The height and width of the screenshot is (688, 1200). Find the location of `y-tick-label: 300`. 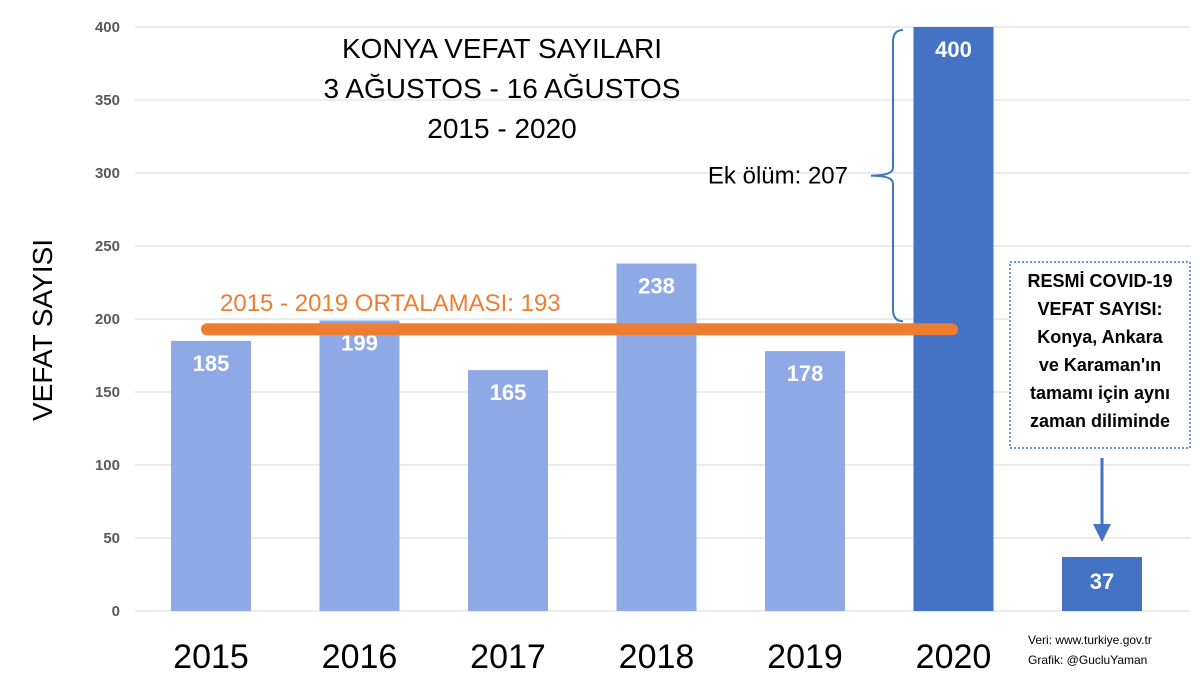

y-tick-label: 300 is located at coordinates (107, 173).